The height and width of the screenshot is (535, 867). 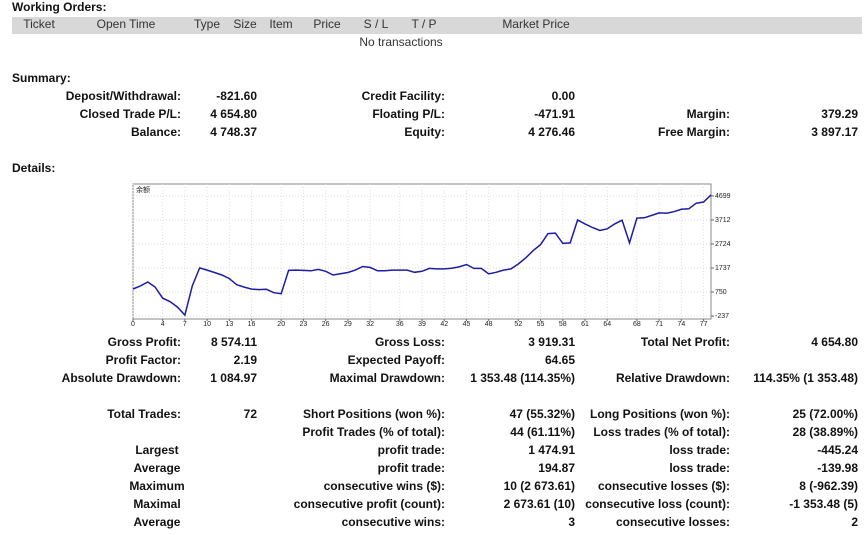 I want to click on column-header: Open Time, so click(x=126, y=24).